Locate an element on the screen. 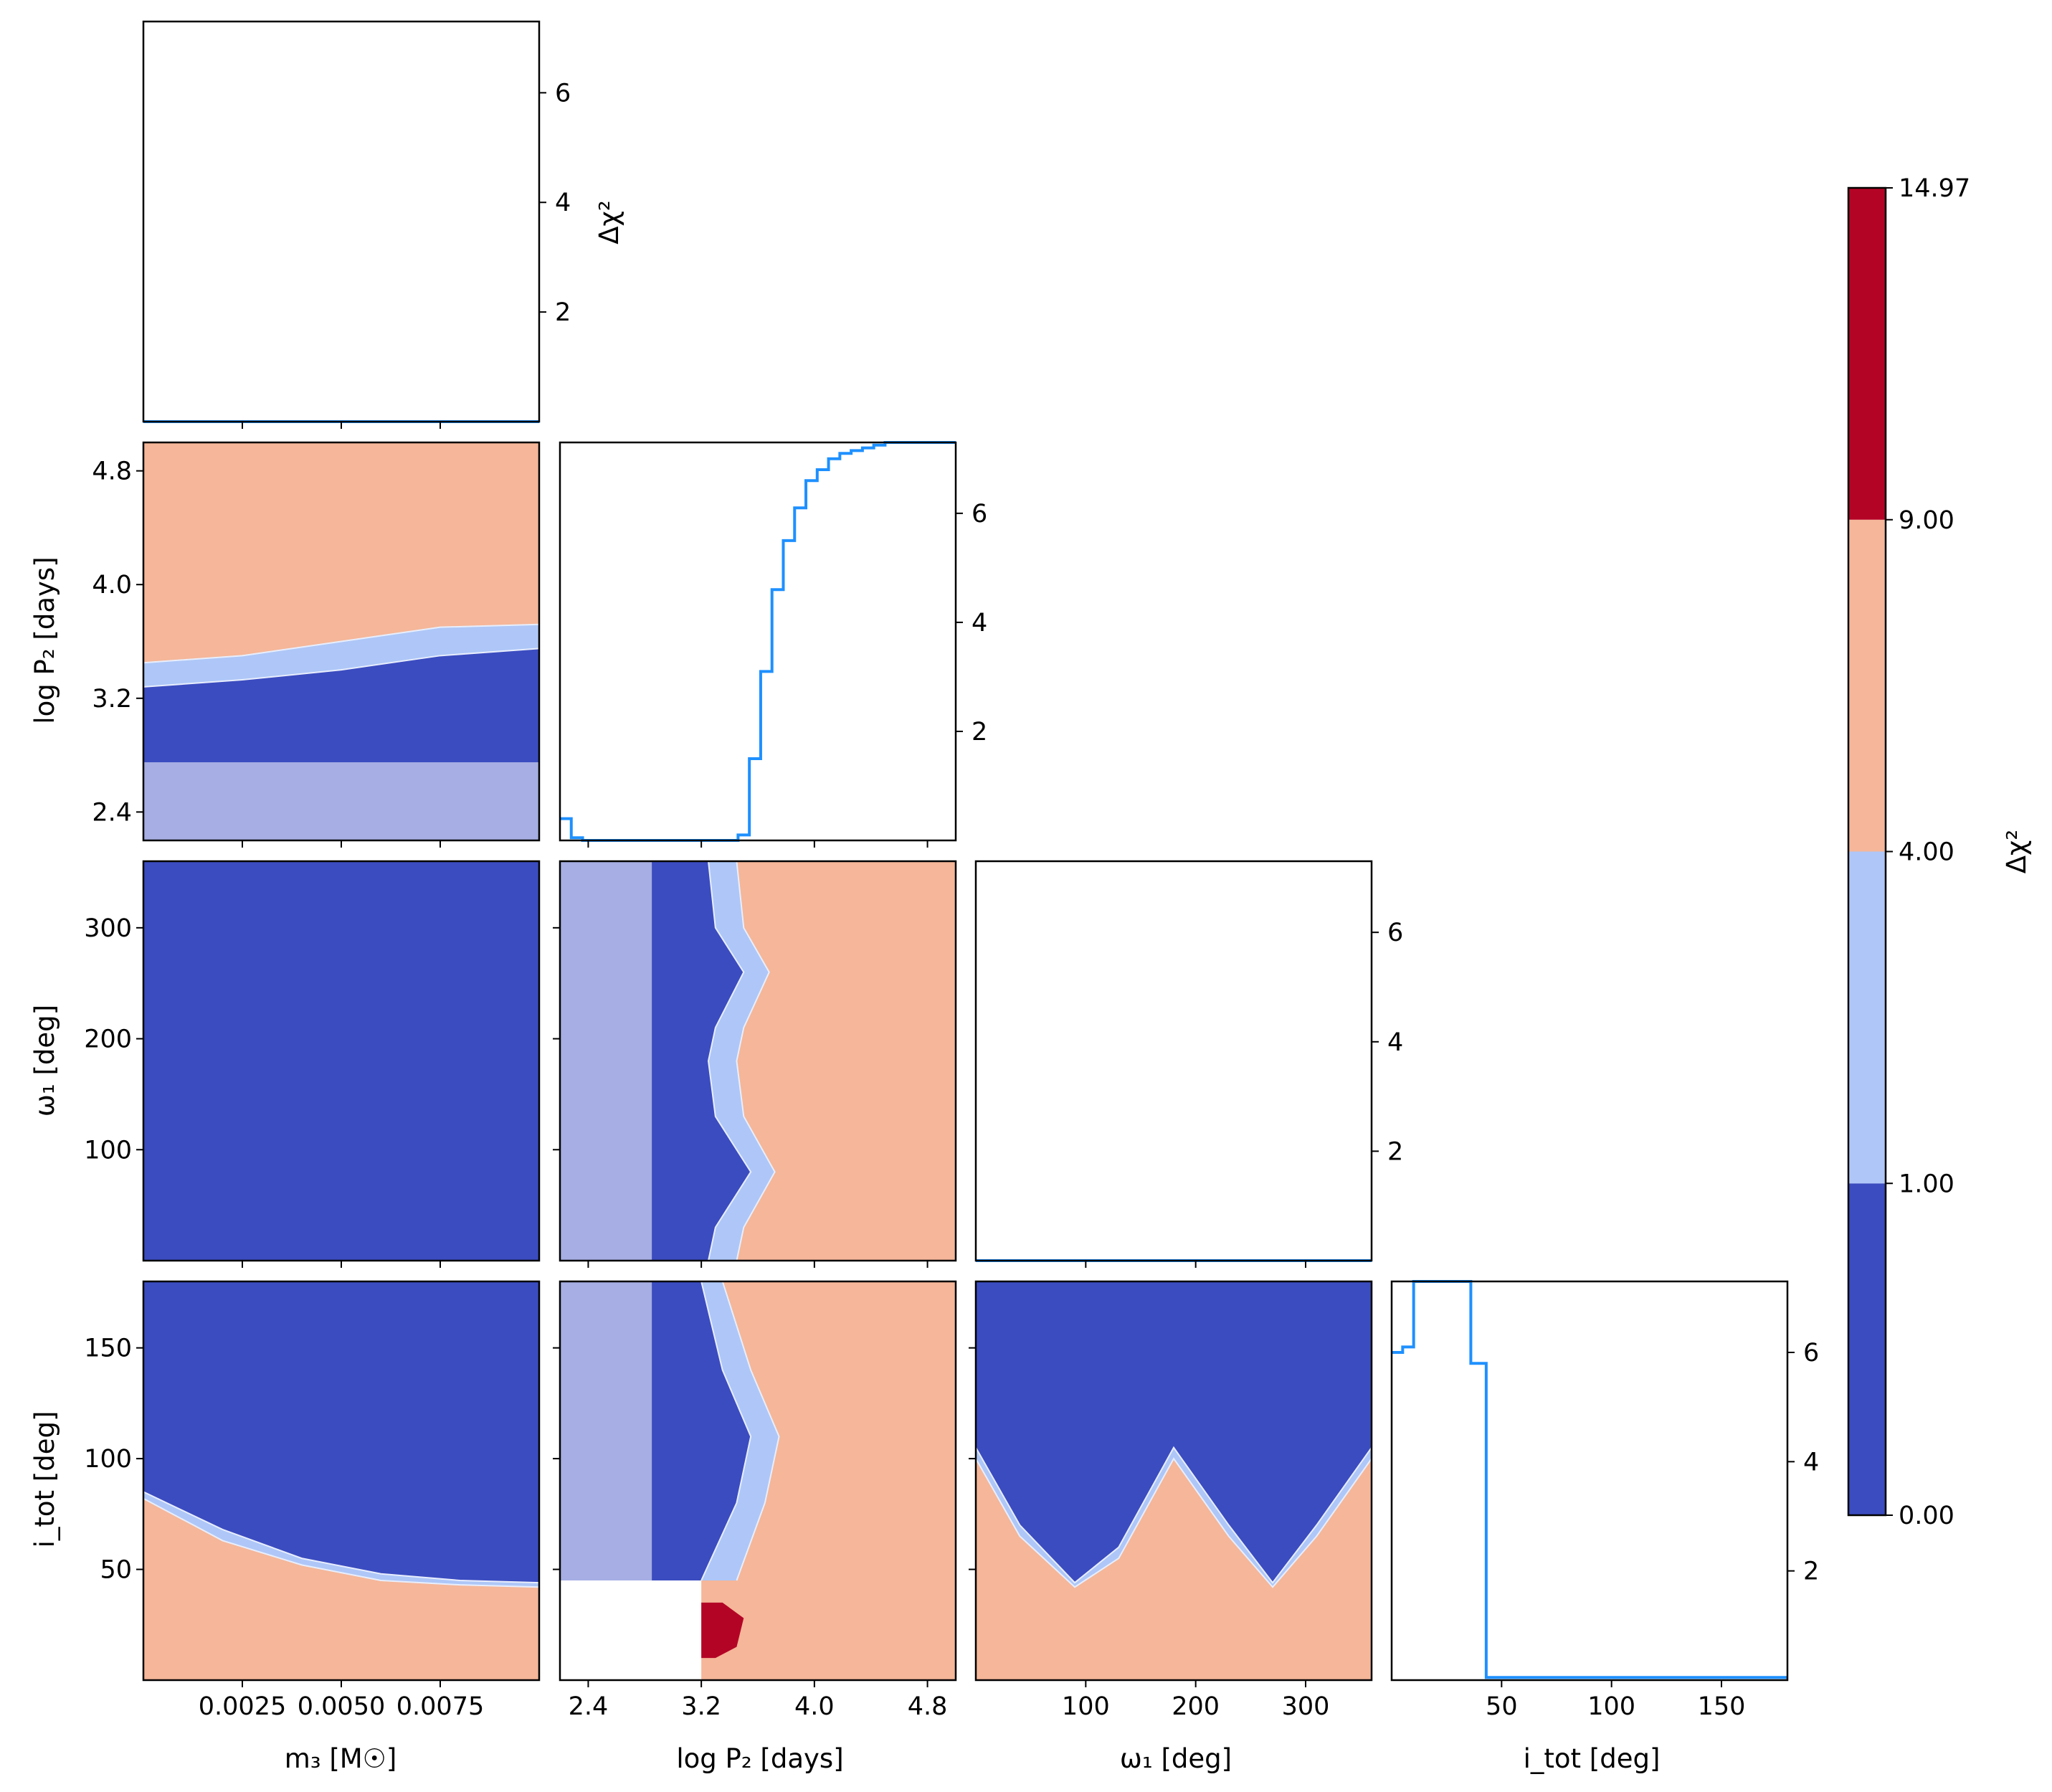 The height and width of the screenshot is (1792, 2052). x-tick-label: 0.0050 is located at coordinates (341, 1706).